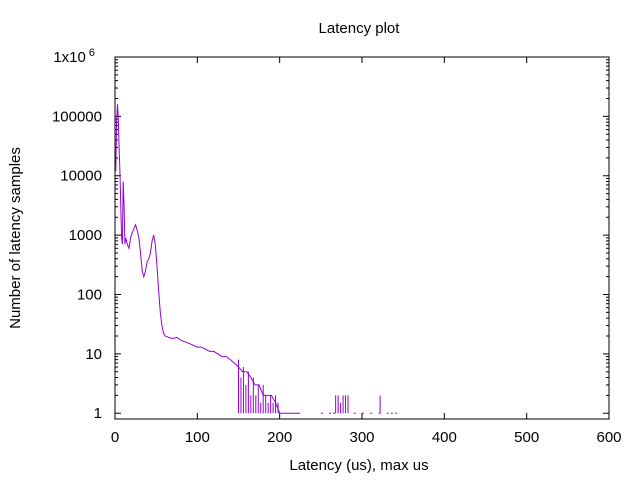 The width and height of the screenshot is (640, 480). Describe the element at coordinates (74, 56) in the screenshot. I see `y-tick-label: 1x10 6` at that location.